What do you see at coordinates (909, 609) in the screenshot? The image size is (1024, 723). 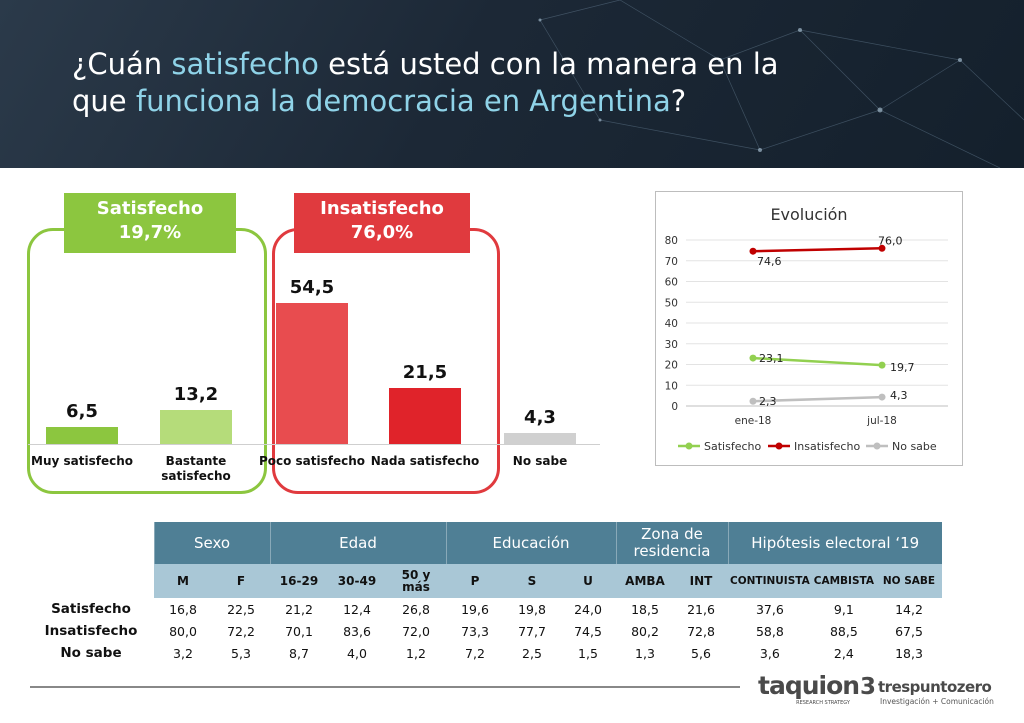 I see `table-cell: 14,2` at bounding box center [909, 609].